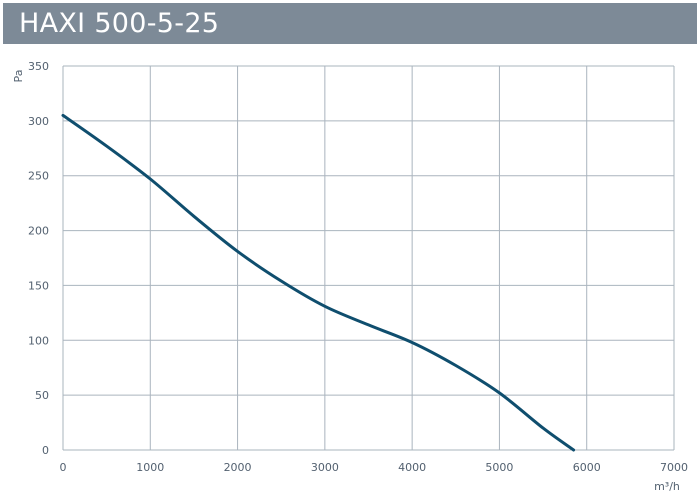  I want to click on y-tick-label: 250, so click(38, 176).